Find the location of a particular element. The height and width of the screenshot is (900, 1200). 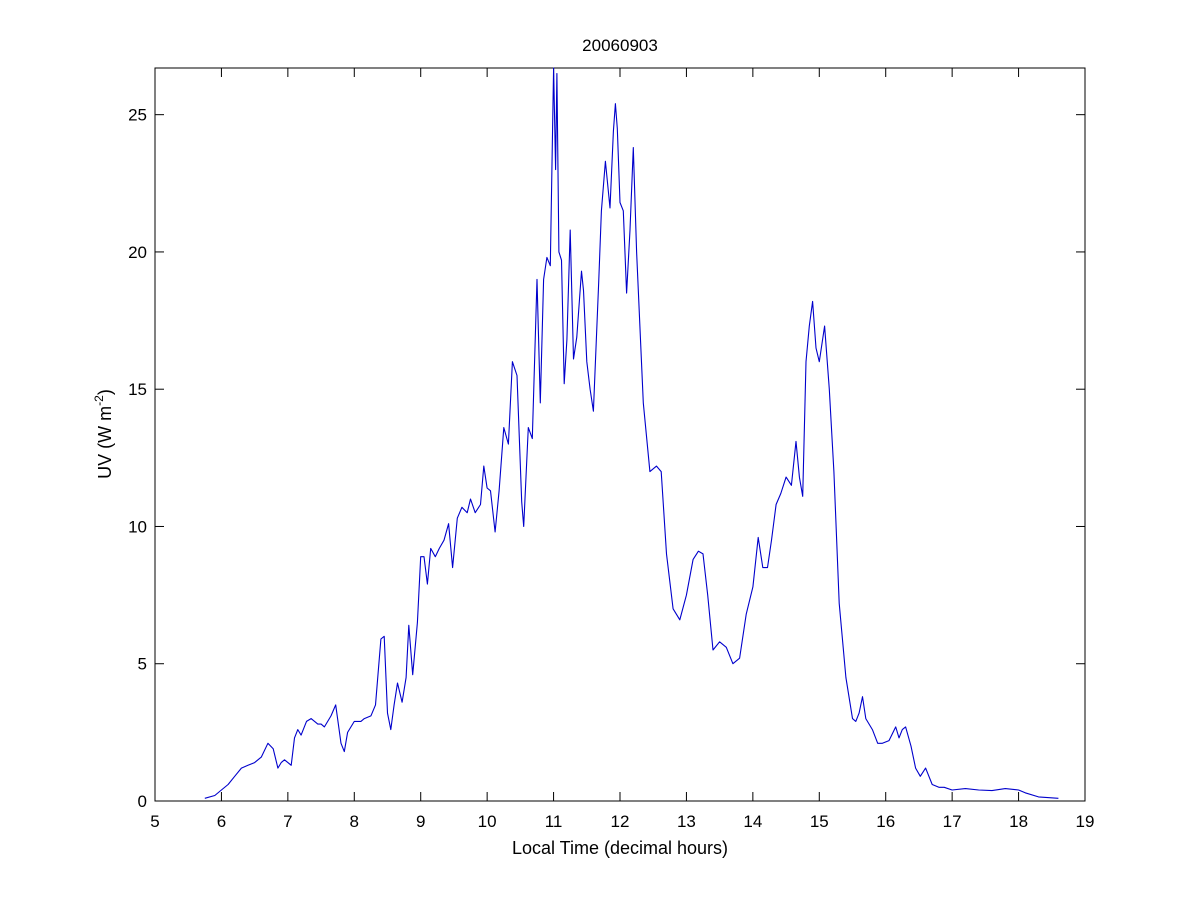

y-axis-label-suffix: ) is located at coordinates (105, 392).